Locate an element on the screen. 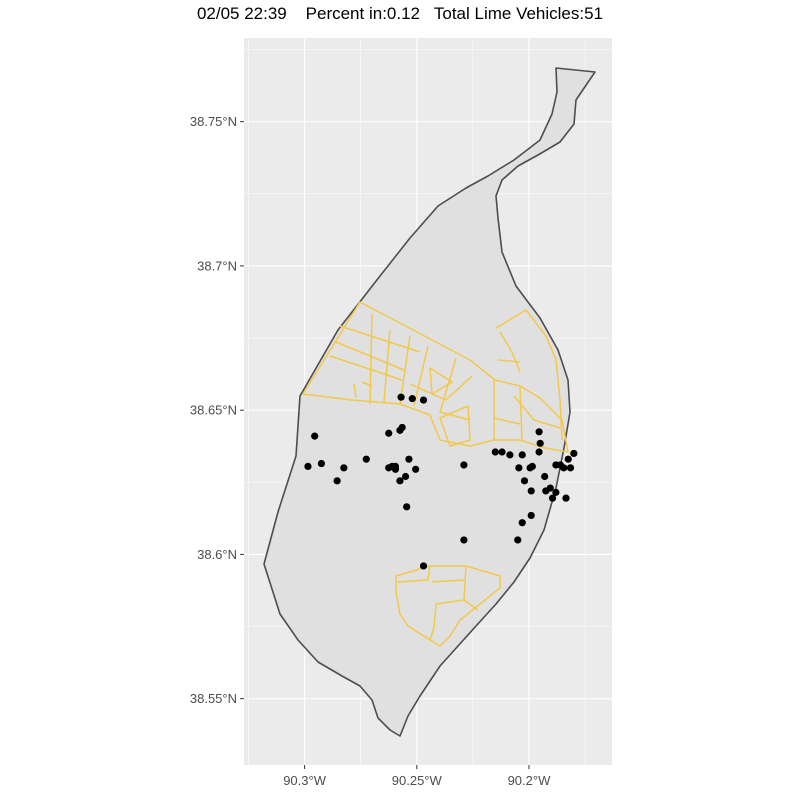 This screenshot has width=800, height=800. south-district-inner is located at coordinates (438, 603).